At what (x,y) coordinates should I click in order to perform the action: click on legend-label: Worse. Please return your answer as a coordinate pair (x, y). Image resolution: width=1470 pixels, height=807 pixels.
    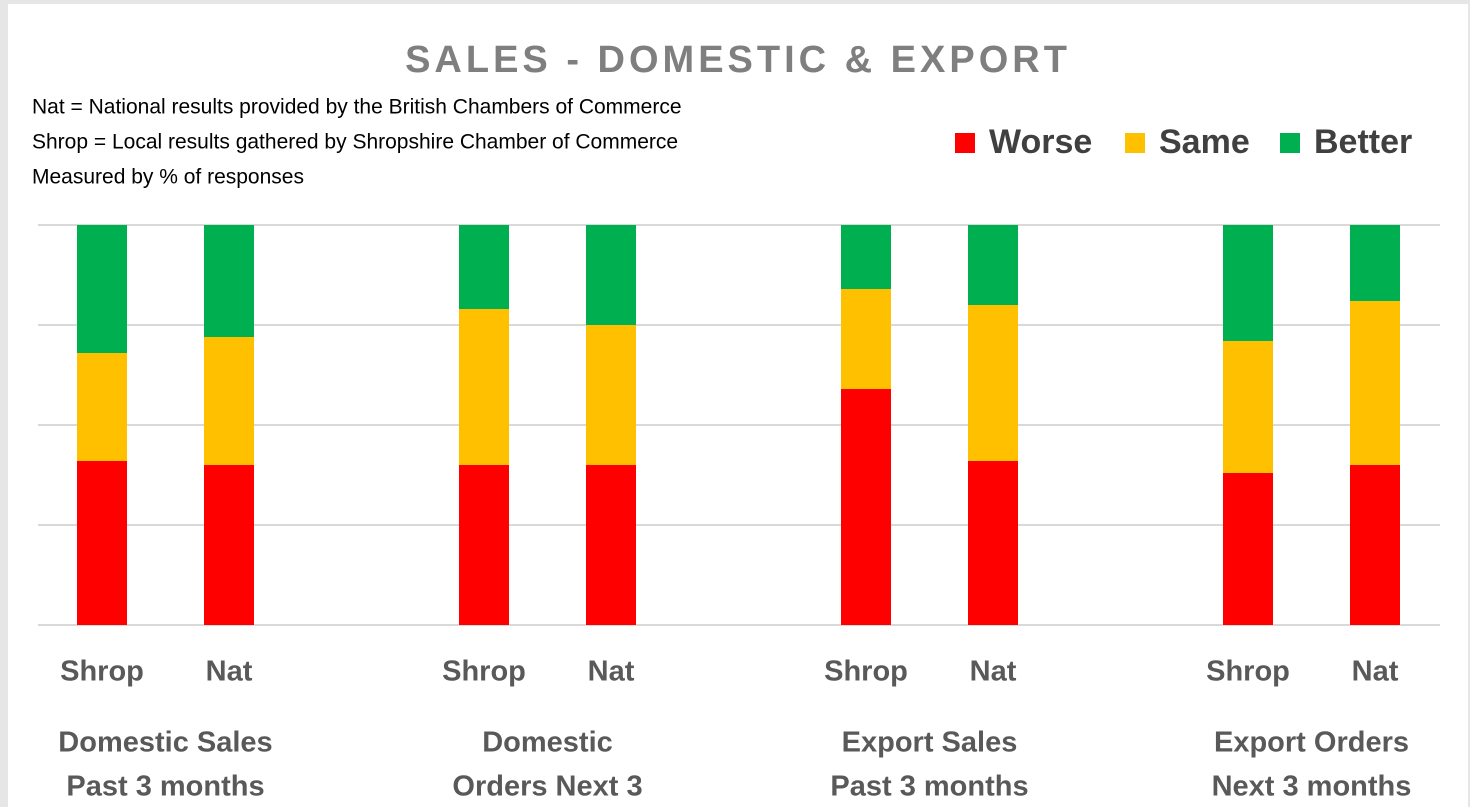
    Looking at the image, I should click on (1040, 142).